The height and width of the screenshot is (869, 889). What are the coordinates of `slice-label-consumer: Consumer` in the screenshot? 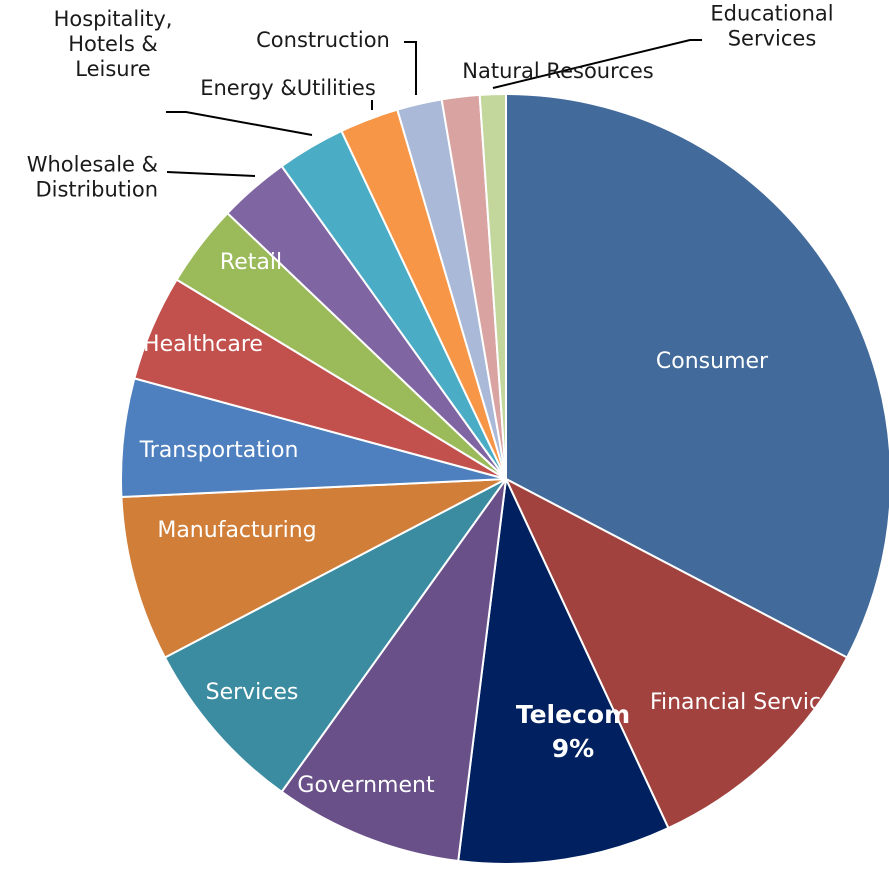 It's located at (712, 361).